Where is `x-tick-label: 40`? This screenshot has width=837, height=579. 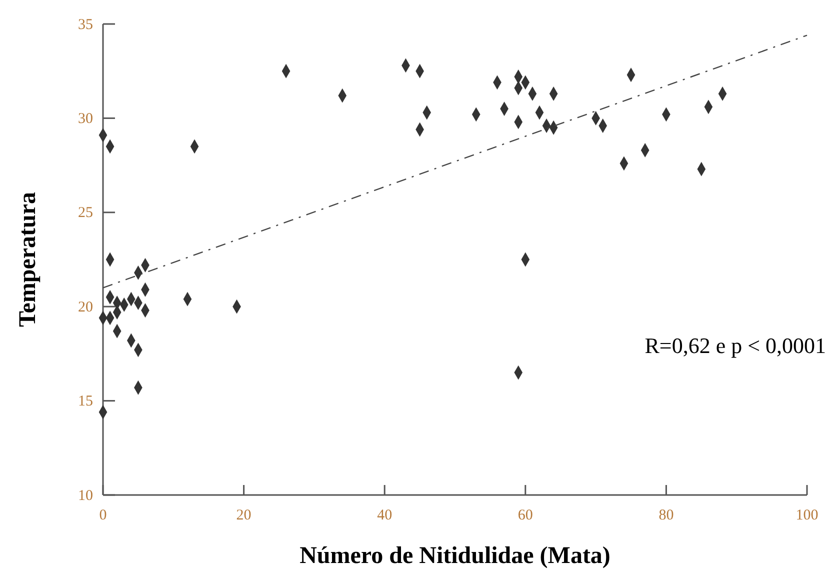
x-tick-label: 40 is located at coordinates (384, 516).